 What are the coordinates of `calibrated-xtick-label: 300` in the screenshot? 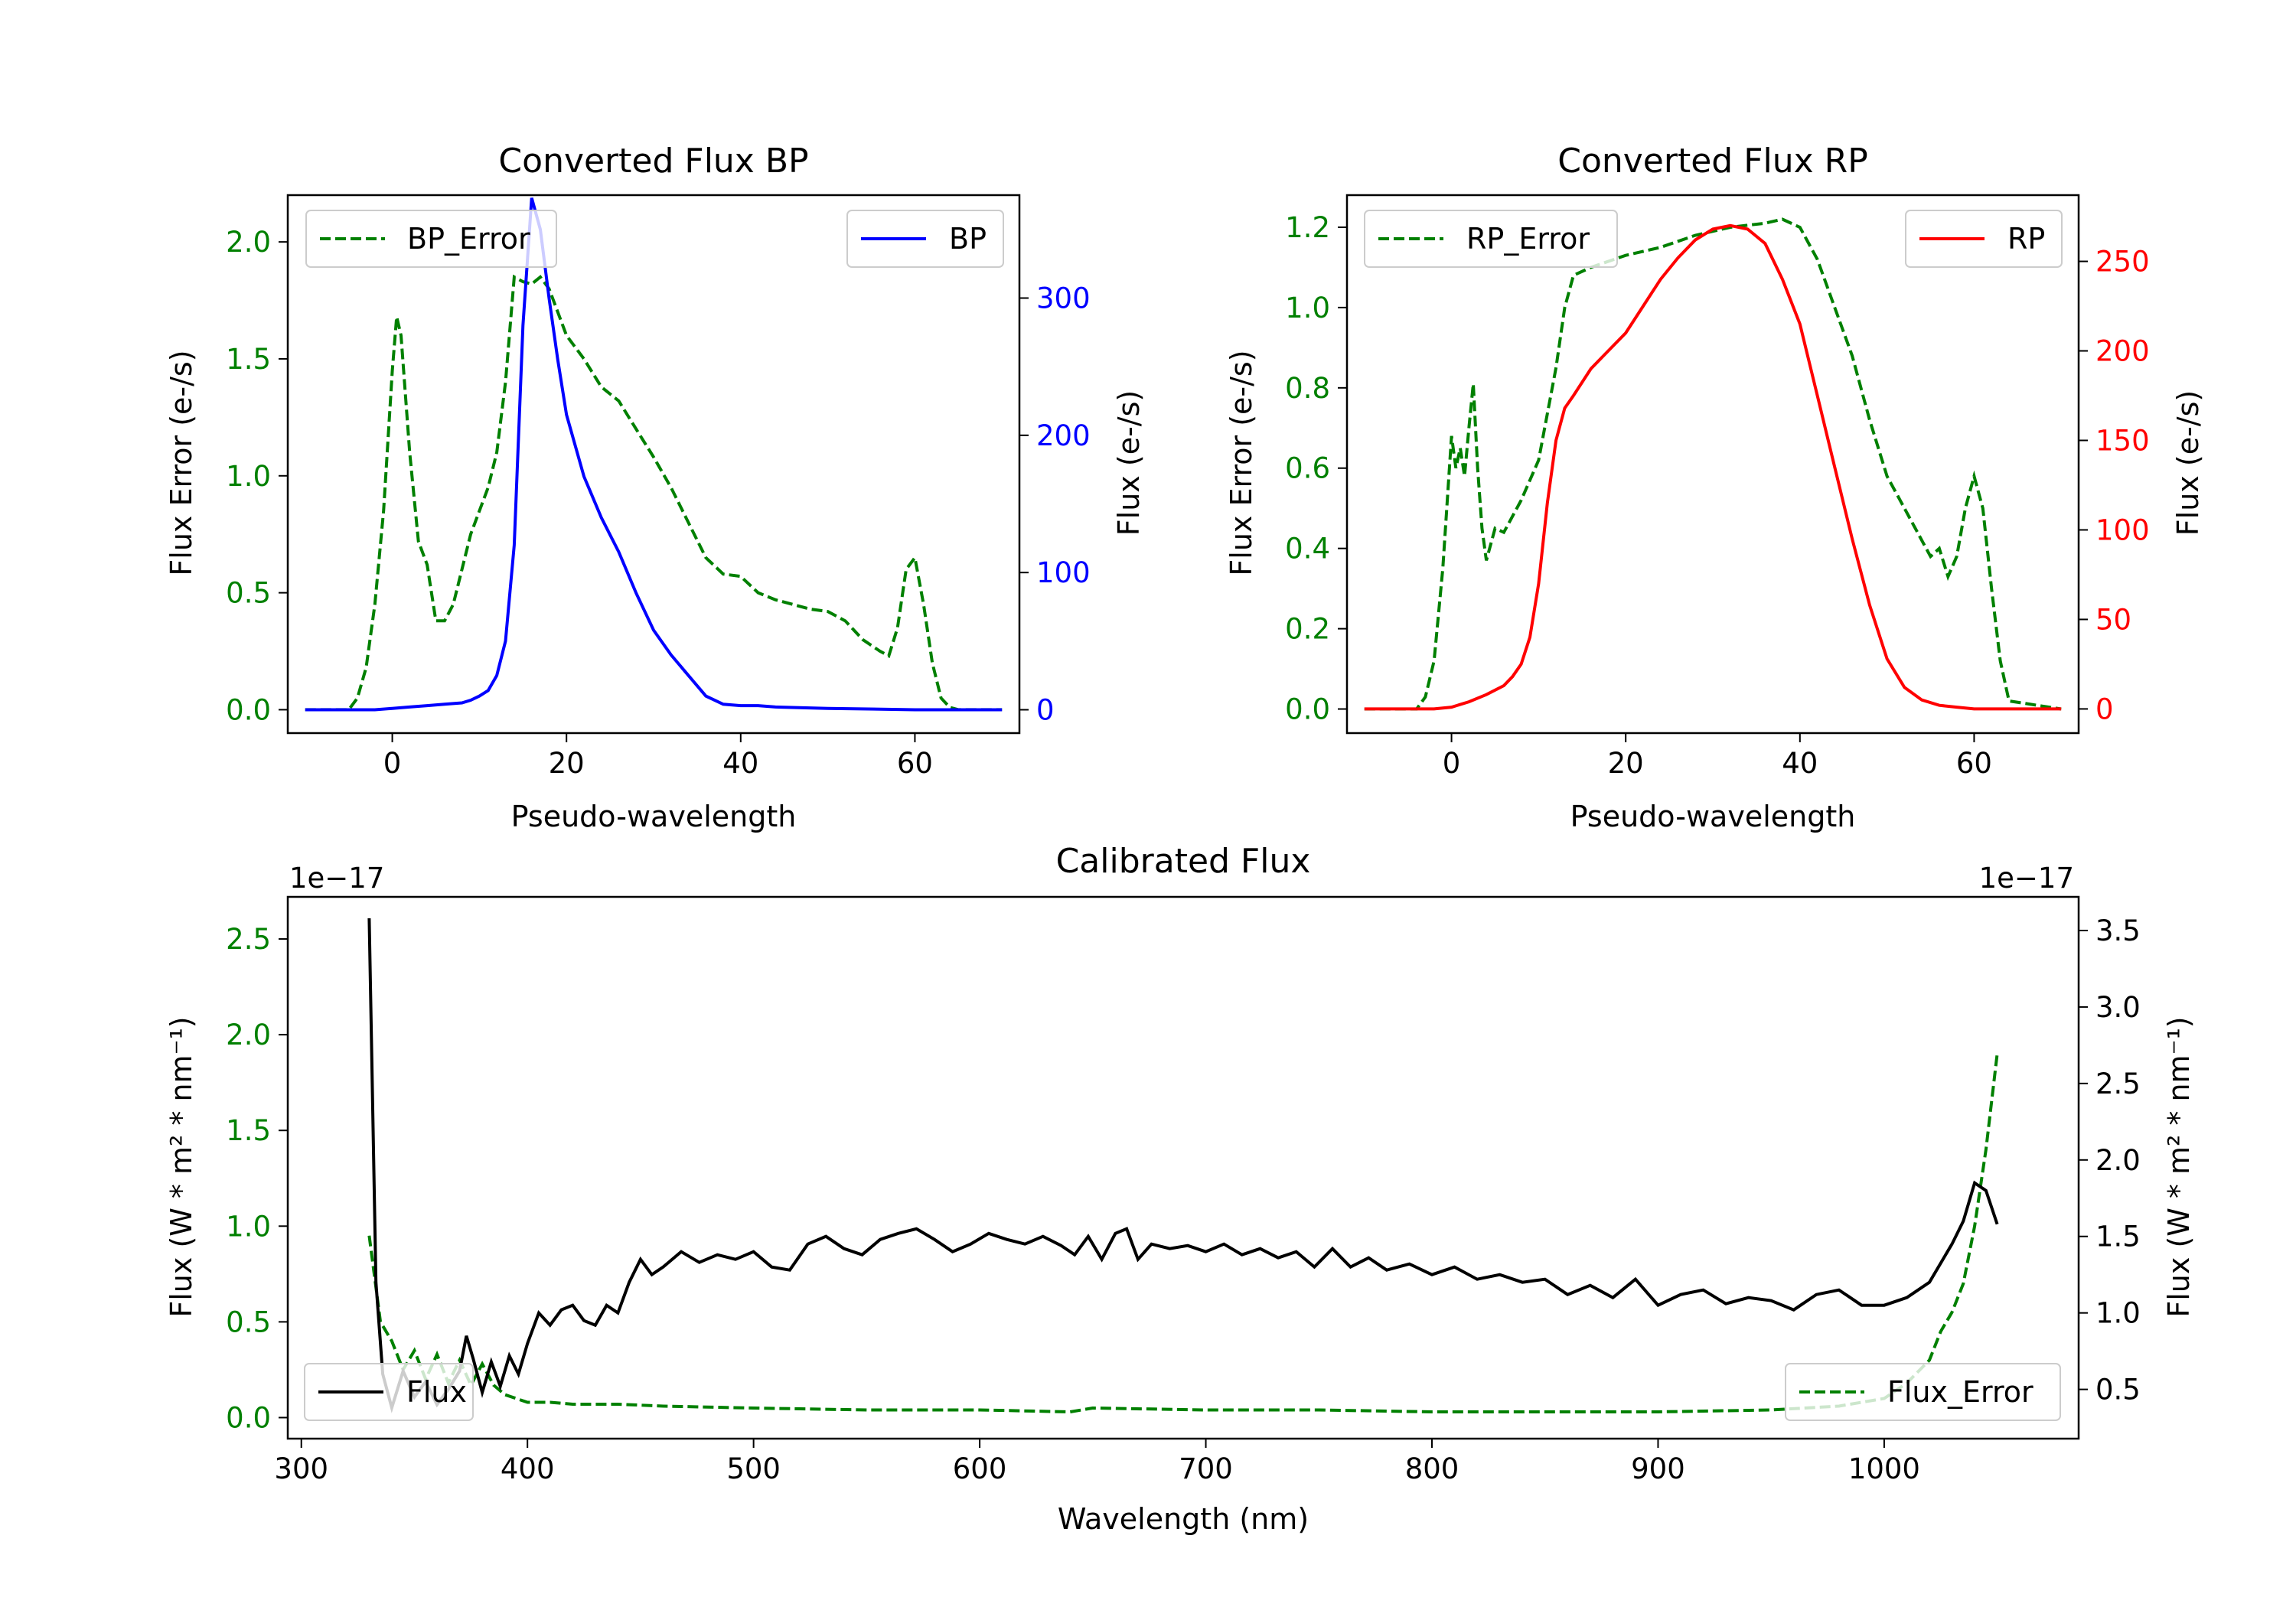 It's located at (301, 1468).